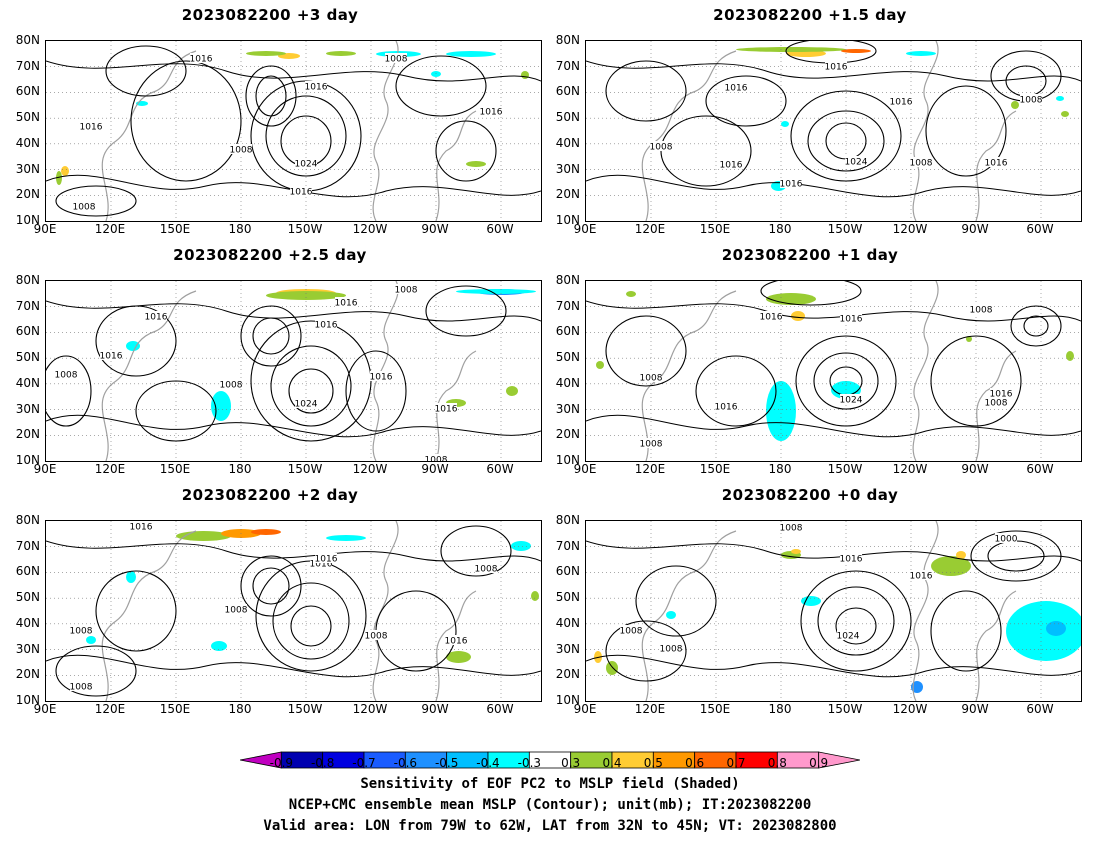 The height and width of the screenshot is (850, 1100). What do you see at coordinates (27, 460) in the screenshot?
I see `lat-tick-label: 10N` at bounding box center [27, 460].